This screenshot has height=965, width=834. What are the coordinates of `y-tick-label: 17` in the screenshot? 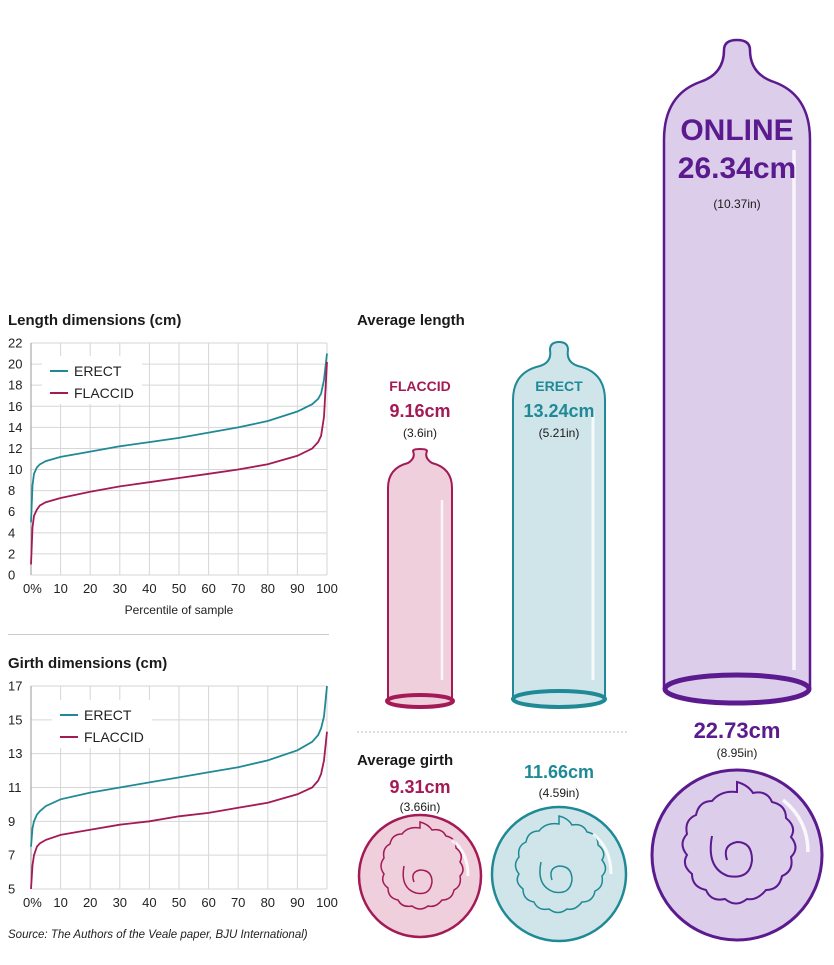 It's located at (15, 686).